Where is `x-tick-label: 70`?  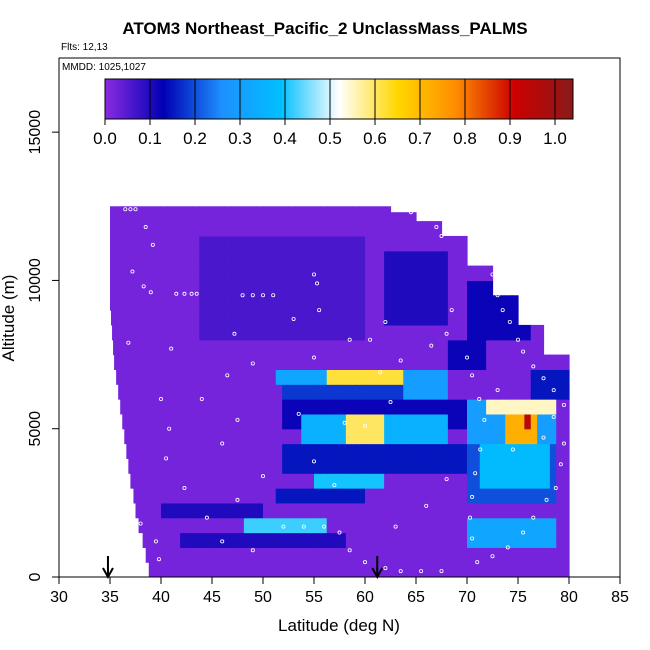 x-tick-label: 70 is located at coordinates (467, 597).